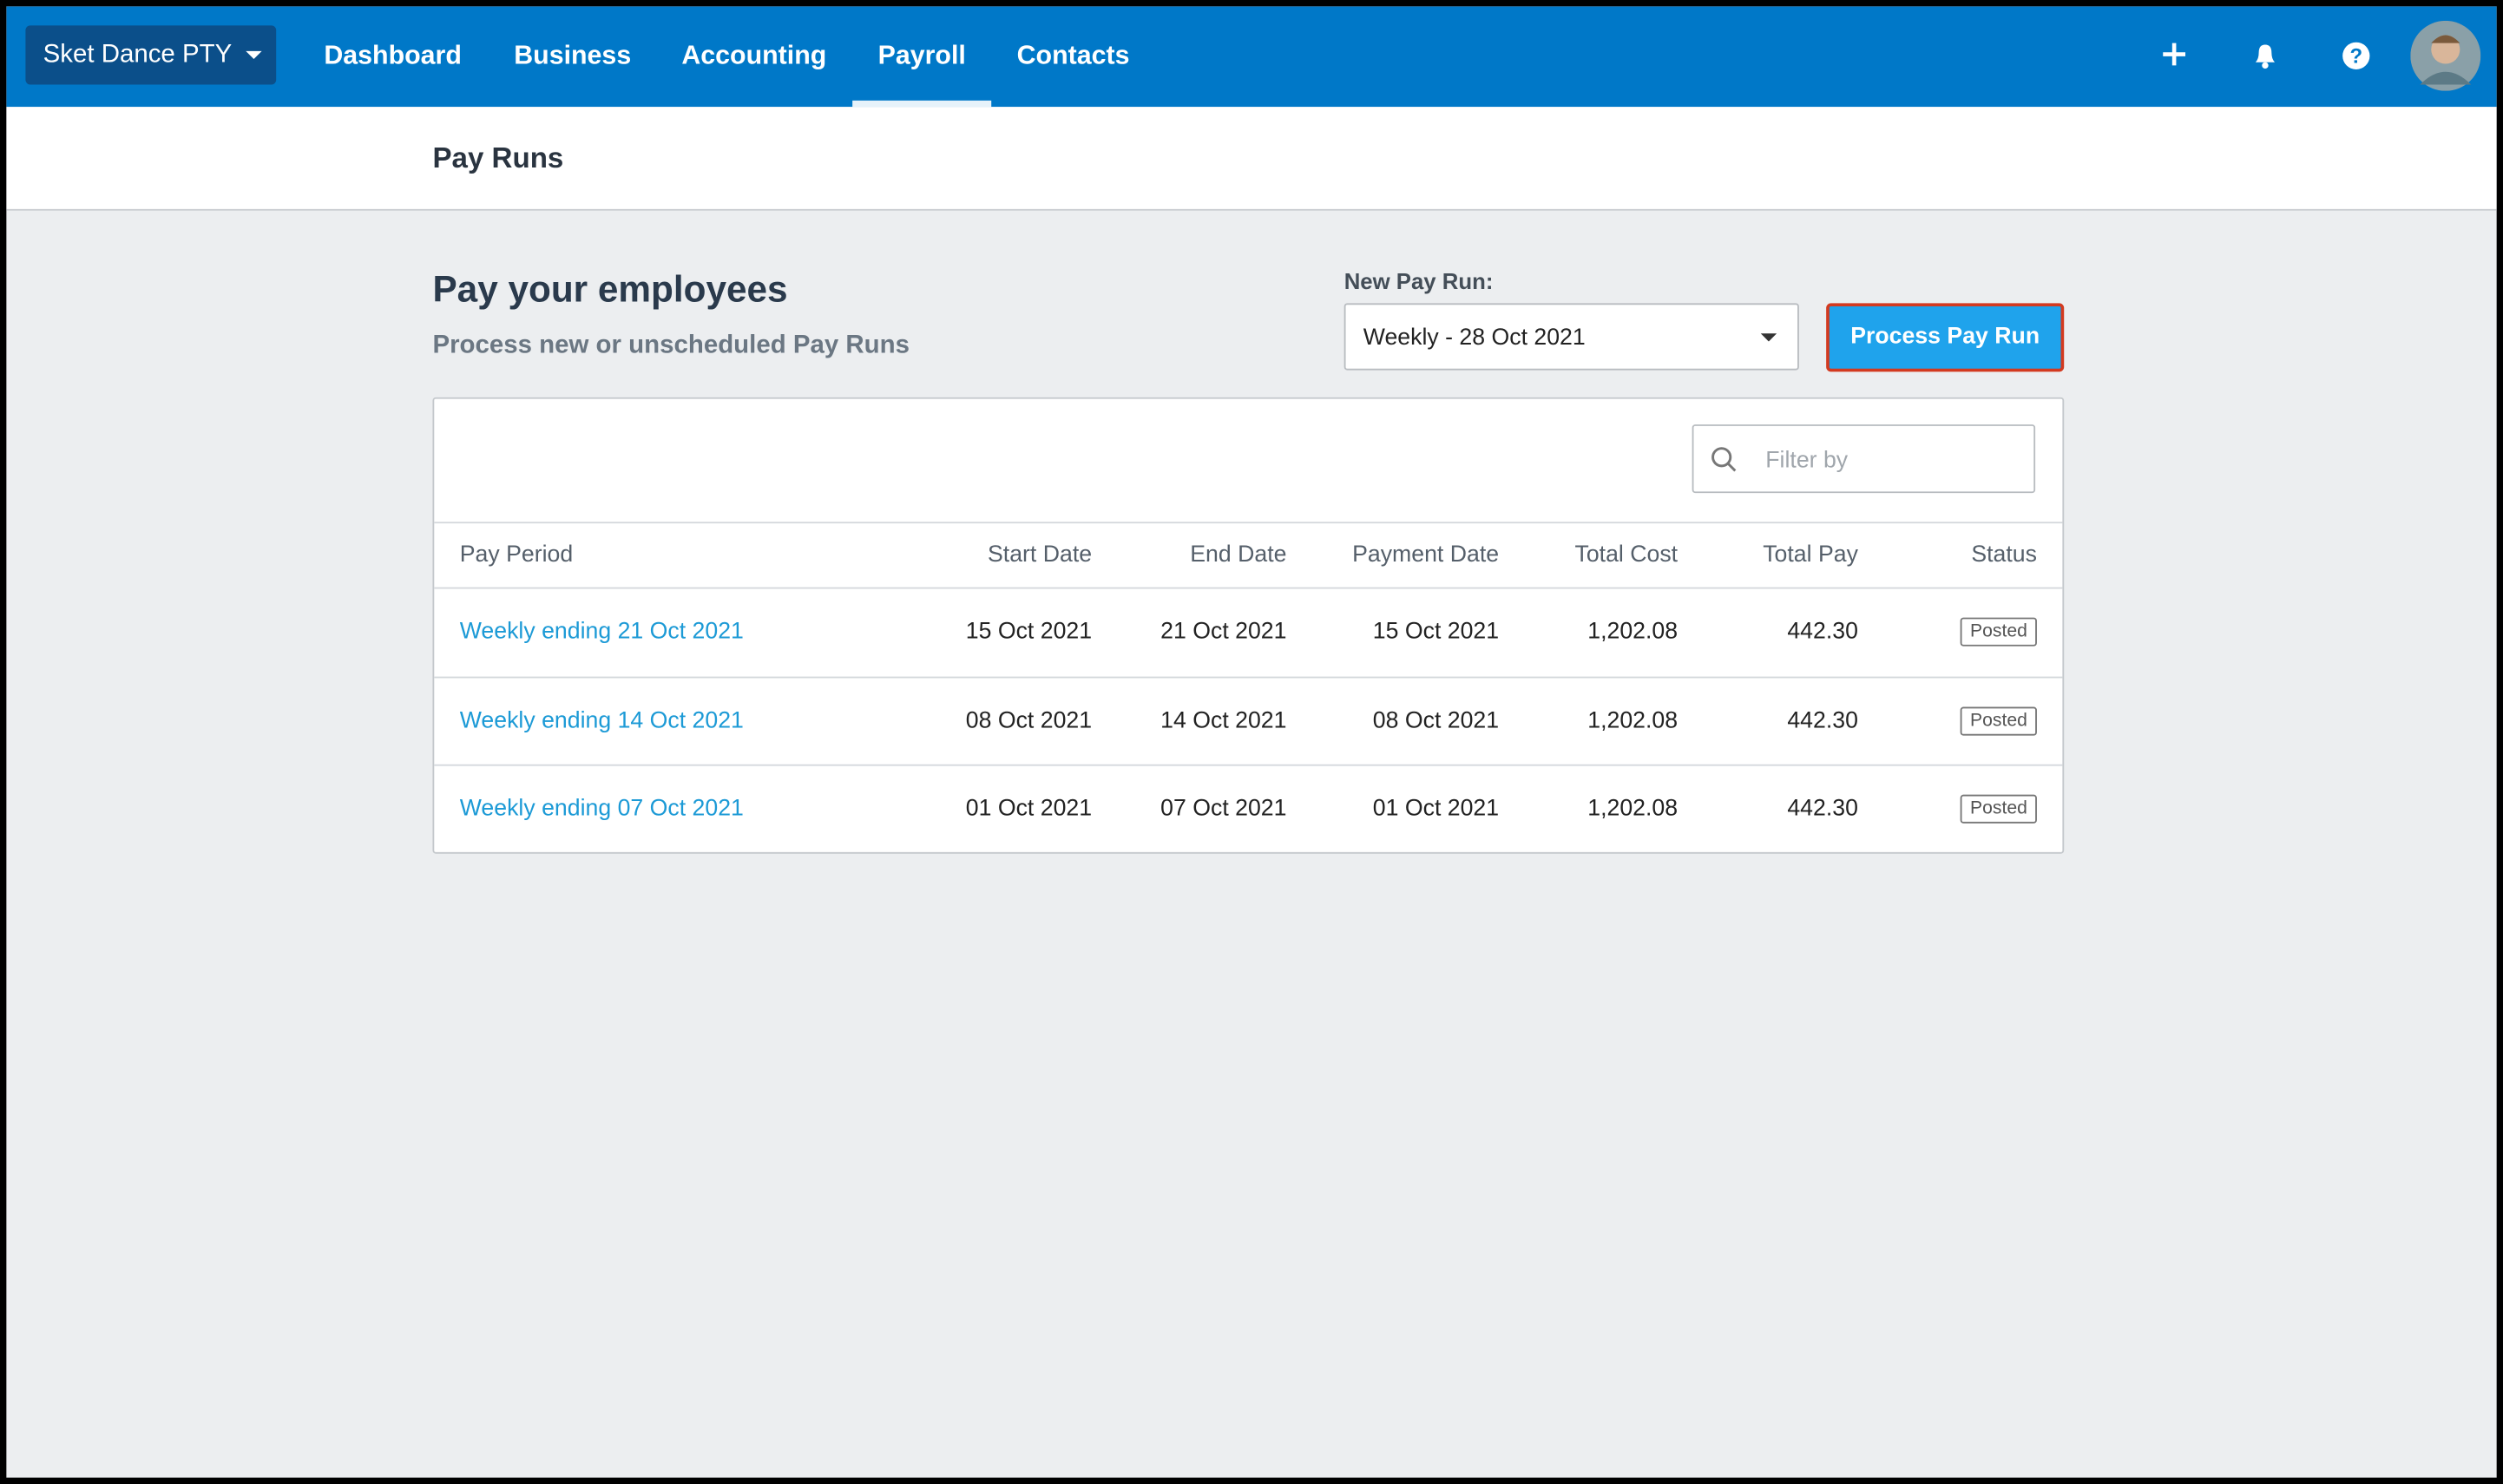 This screenshot has width=2503, height=1484. What do you see at coordinates (2266, 56) in the screenshot?
I see `notifications-icon` at bounding box center [2266, 56].